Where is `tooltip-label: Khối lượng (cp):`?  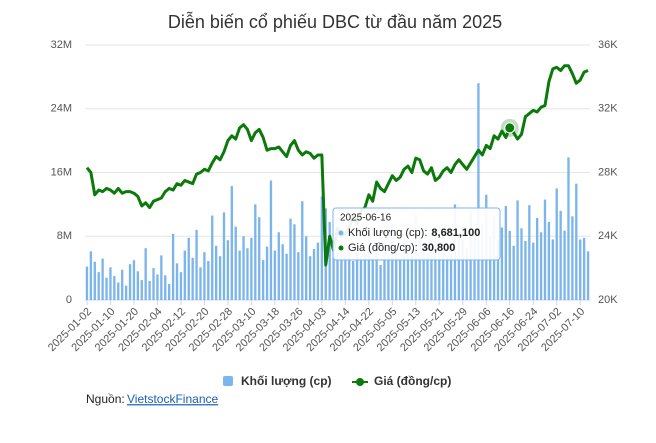 tooltip-label: Khối lượng (cp): is located at coordinates (387, 233).